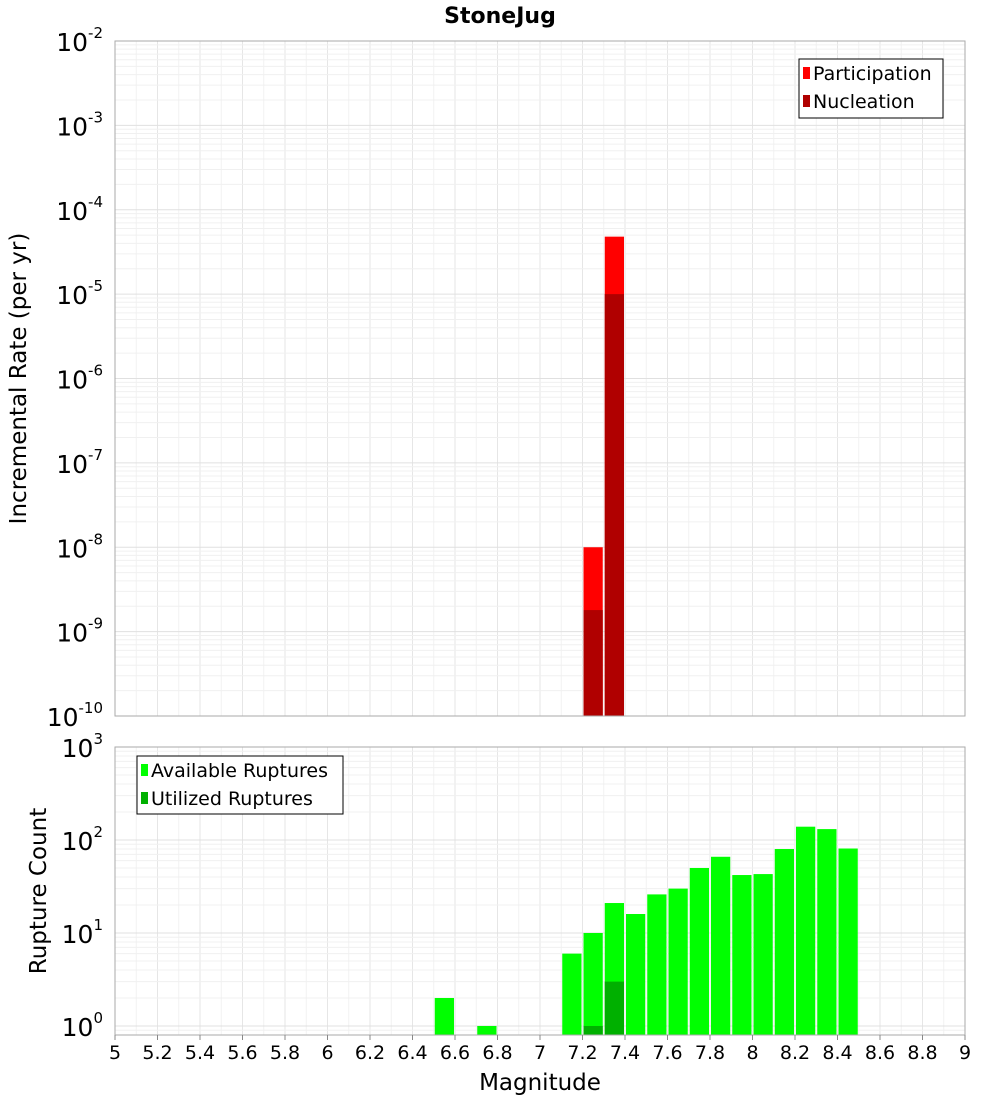 Image resolution: width=1000 pixels, height=1100 pixels. I want to click on top-y-tick-label: 10⁻⁶, so click(79, 378).